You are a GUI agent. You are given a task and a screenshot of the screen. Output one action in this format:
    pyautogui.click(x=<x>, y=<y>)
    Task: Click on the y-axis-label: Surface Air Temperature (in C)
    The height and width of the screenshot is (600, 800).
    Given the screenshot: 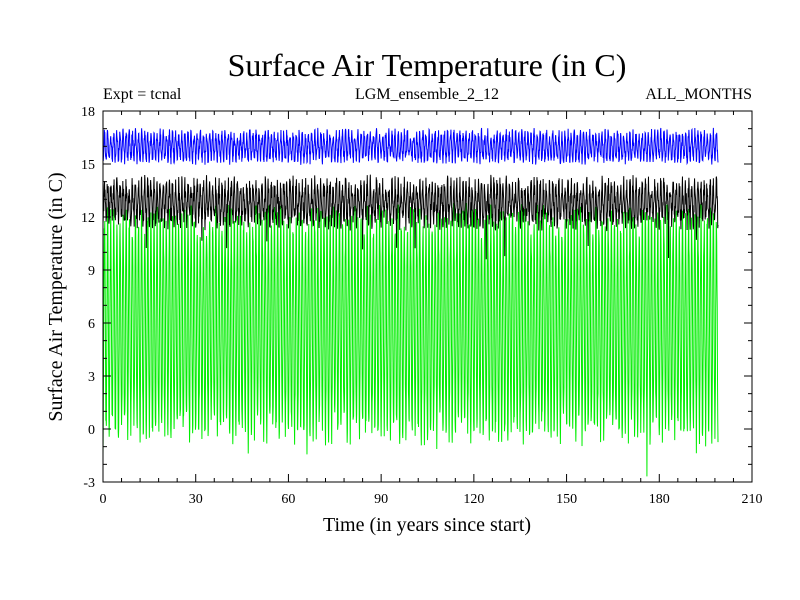 What is the action you would take?
    pyautogui.click(x=56, y=296)
    